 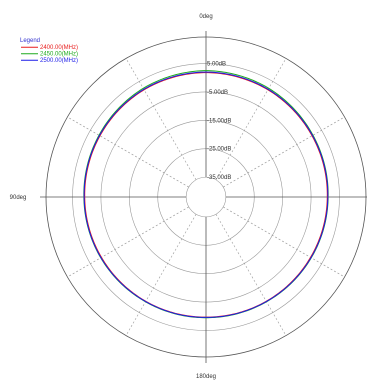 What do you see at coordinates (219, 121) in the screenshot?
I see `radial-tick-label-2: -15.00dB` at bounding box center [219, 121].